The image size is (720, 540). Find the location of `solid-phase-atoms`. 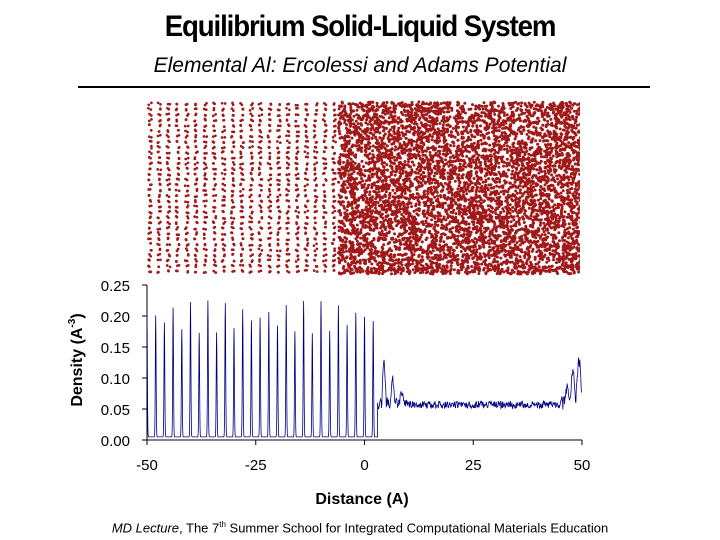

solid-phase-atoms is located at coordinates (242, 187).